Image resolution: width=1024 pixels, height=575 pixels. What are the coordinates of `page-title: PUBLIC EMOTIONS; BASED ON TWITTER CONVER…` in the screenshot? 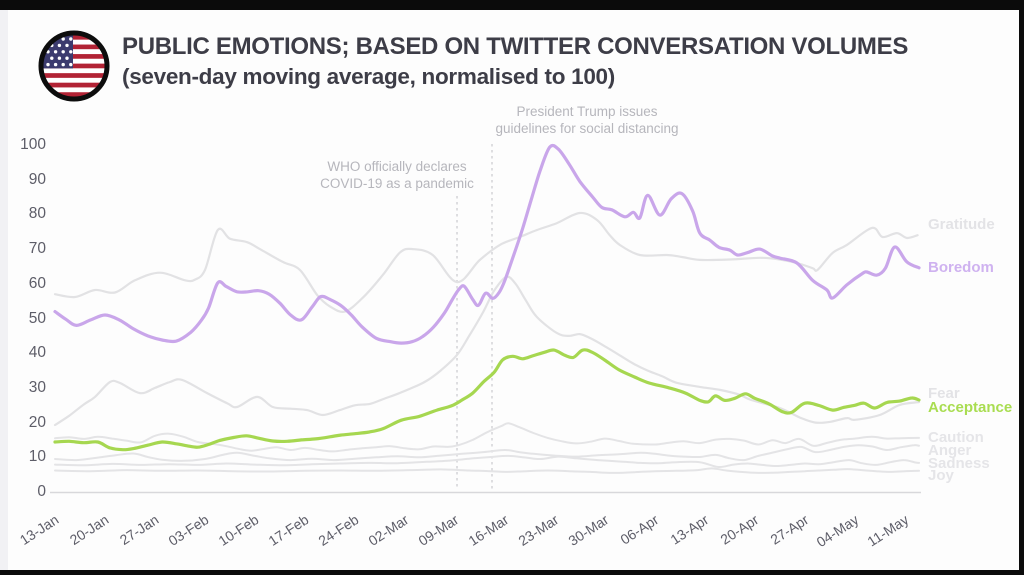 It's located at (515, 46).